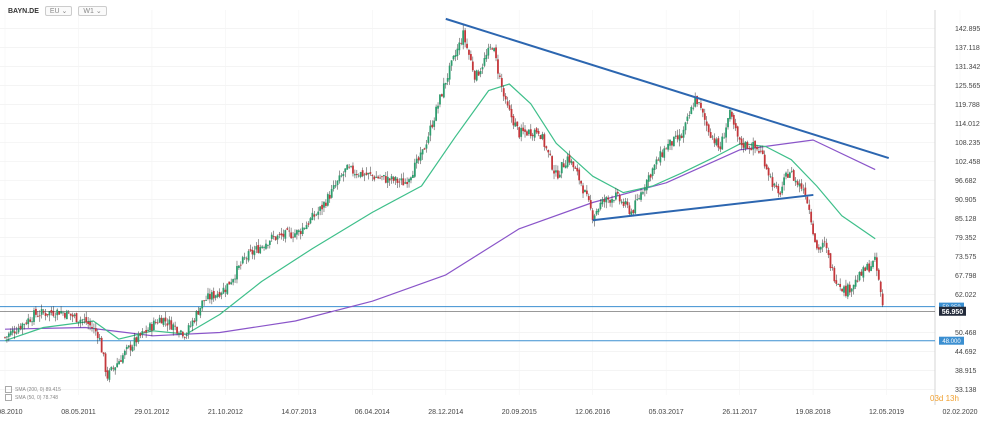  What do you see at coordinates (952, 311) in the screenshot?
I see `current-price-bg` at bounding box center [952, 311].